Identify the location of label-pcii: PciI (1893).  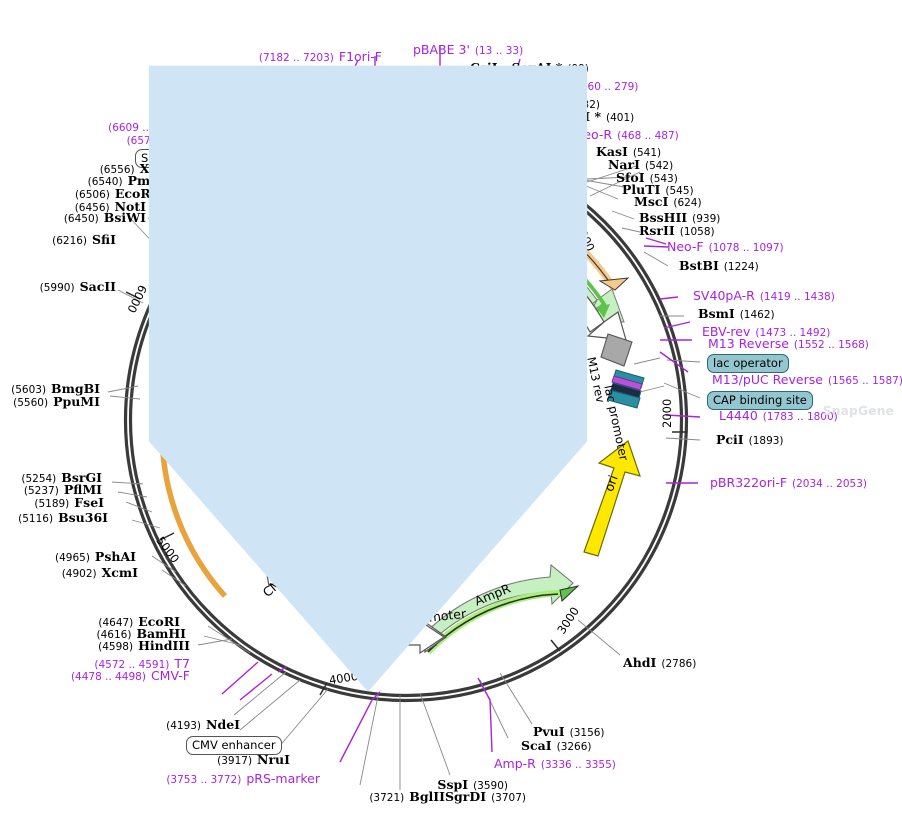
(750, 439).